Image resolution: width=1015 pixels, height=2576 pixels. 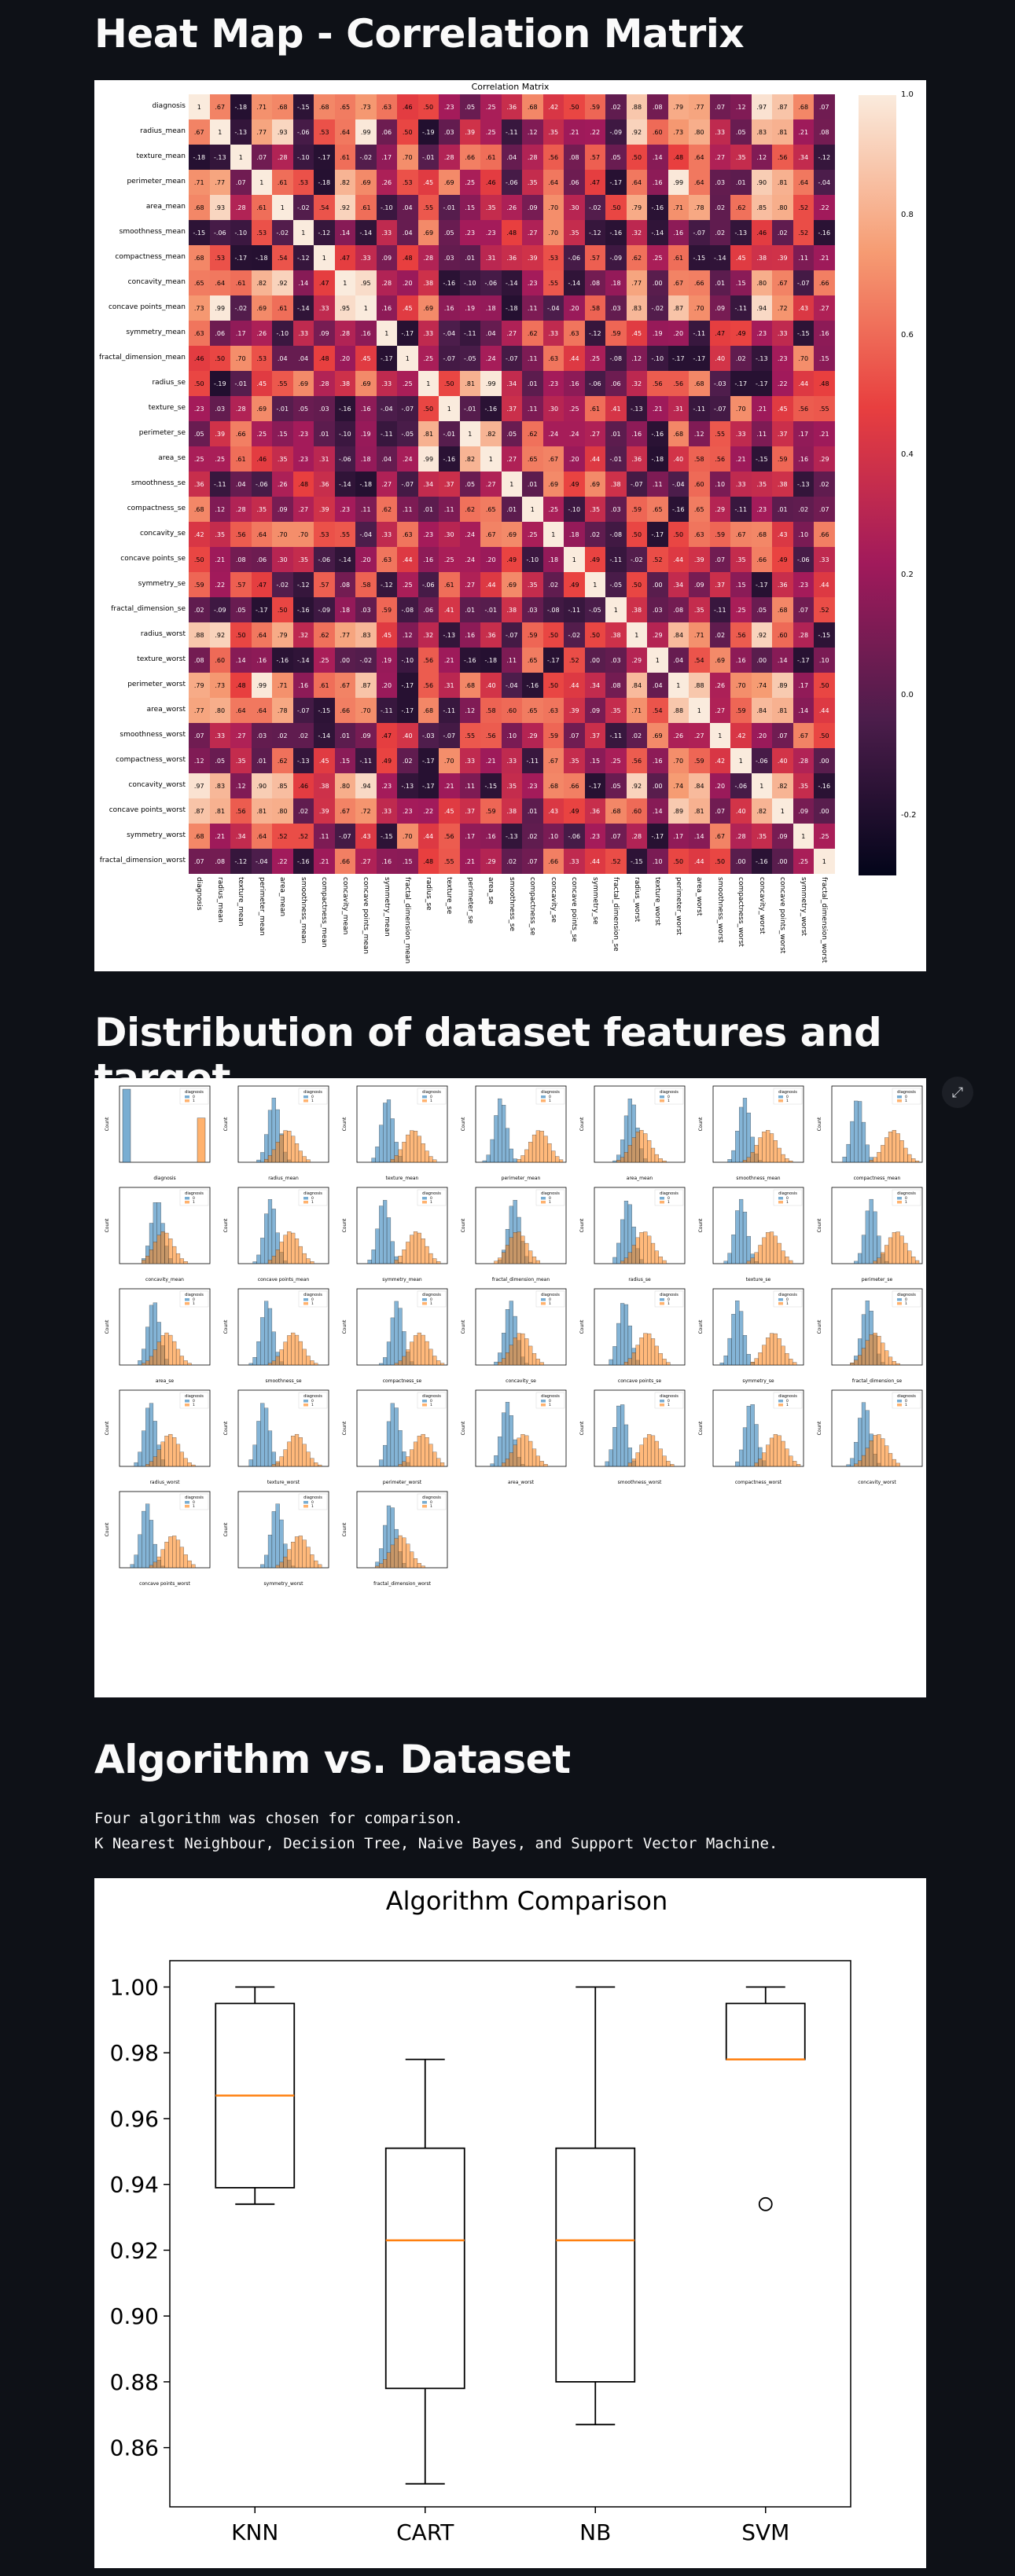 I want to click on heatmap-cell: .01, so click(x=532, y=383).